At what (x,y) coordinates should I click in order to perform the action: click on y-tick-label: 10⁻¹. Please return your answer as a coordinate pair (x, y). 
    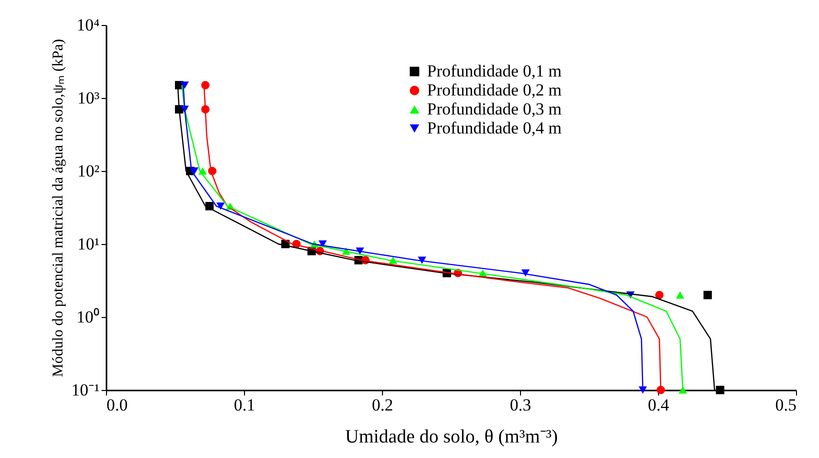
    Looking at the image, I should click on (85, 390).